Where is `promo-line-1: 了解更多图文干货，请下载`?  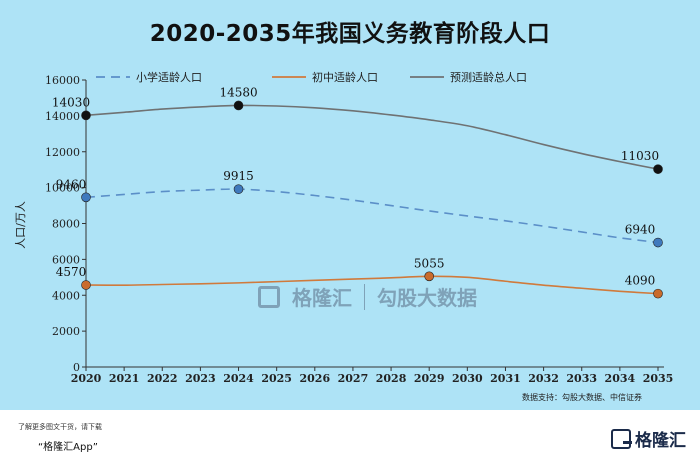 promo-line-1: 了解更多图文干货，请下载 is located at coordinates (60, 427).